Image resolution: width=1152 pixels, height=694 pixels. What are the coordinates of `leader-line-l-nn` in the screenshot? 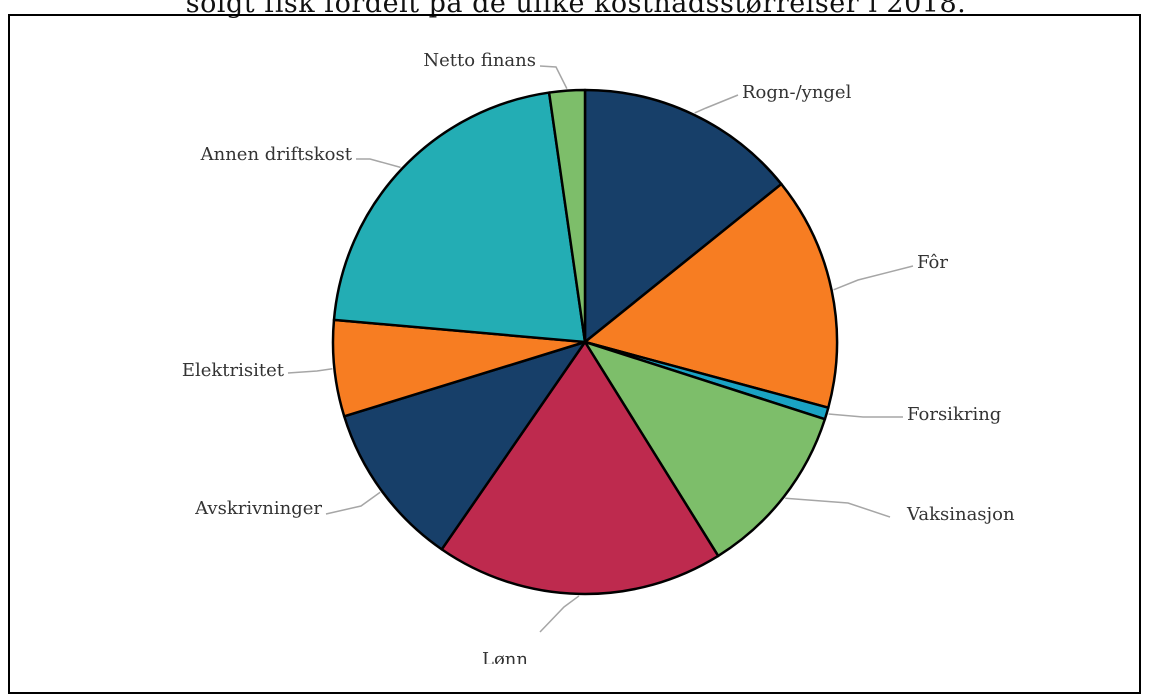 It's located at (559, 614).